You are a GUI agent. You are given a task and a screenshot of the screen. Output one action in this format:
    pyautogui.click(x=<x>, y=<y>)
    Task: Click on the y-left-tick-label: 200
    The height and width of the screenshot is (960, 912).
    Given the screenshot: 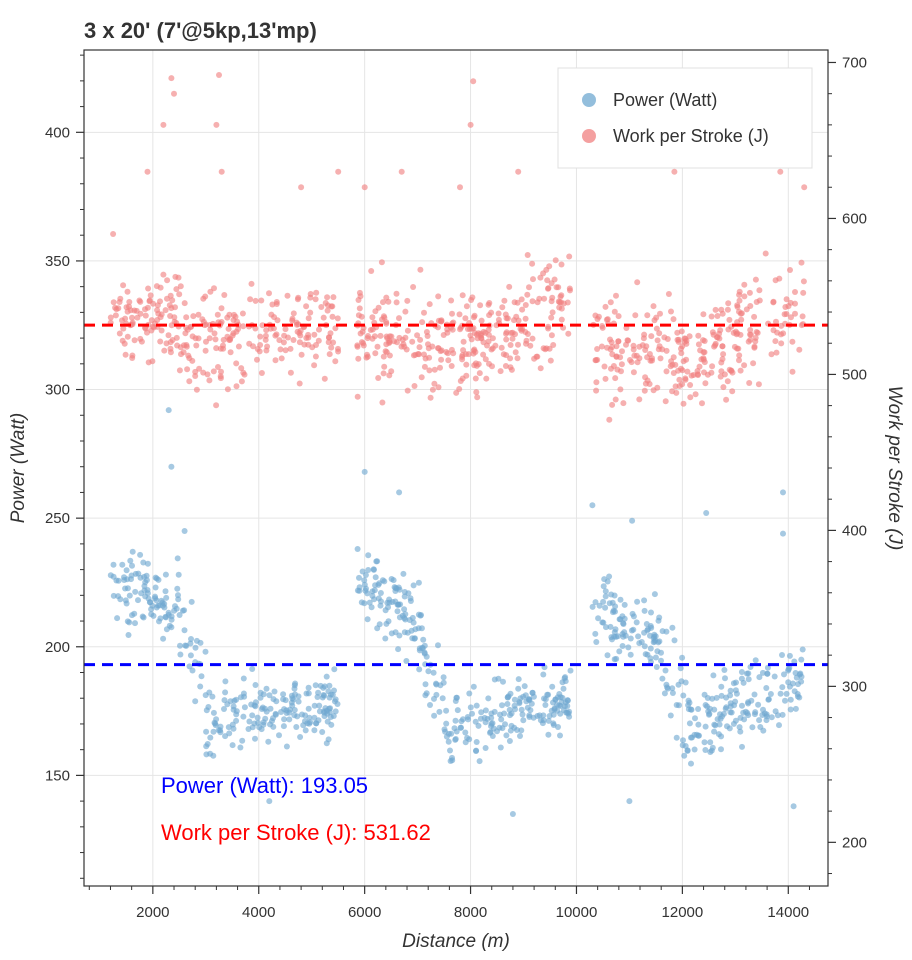 What is the action you would take?
    pyautogui.click(x=57, y=647)
    